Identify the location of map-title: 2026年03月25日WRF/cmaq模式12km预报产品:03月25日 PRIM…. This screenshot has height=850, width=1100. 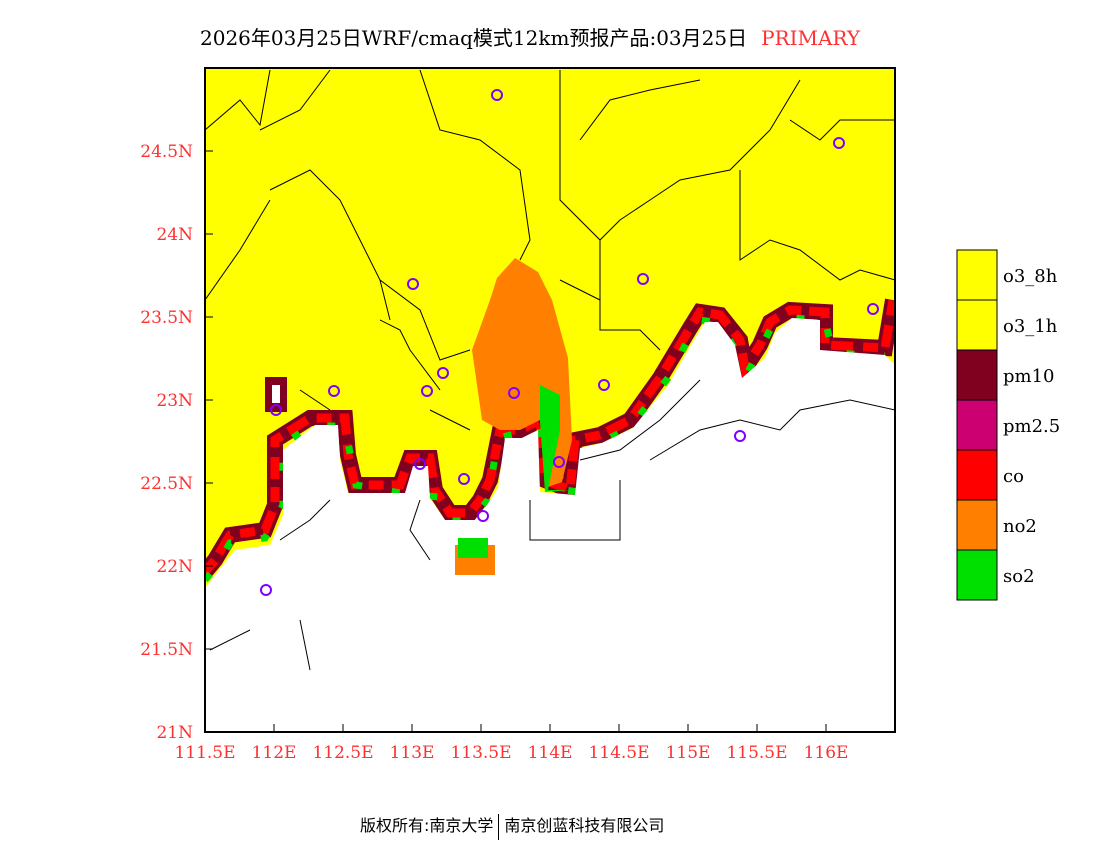
(530, 36).